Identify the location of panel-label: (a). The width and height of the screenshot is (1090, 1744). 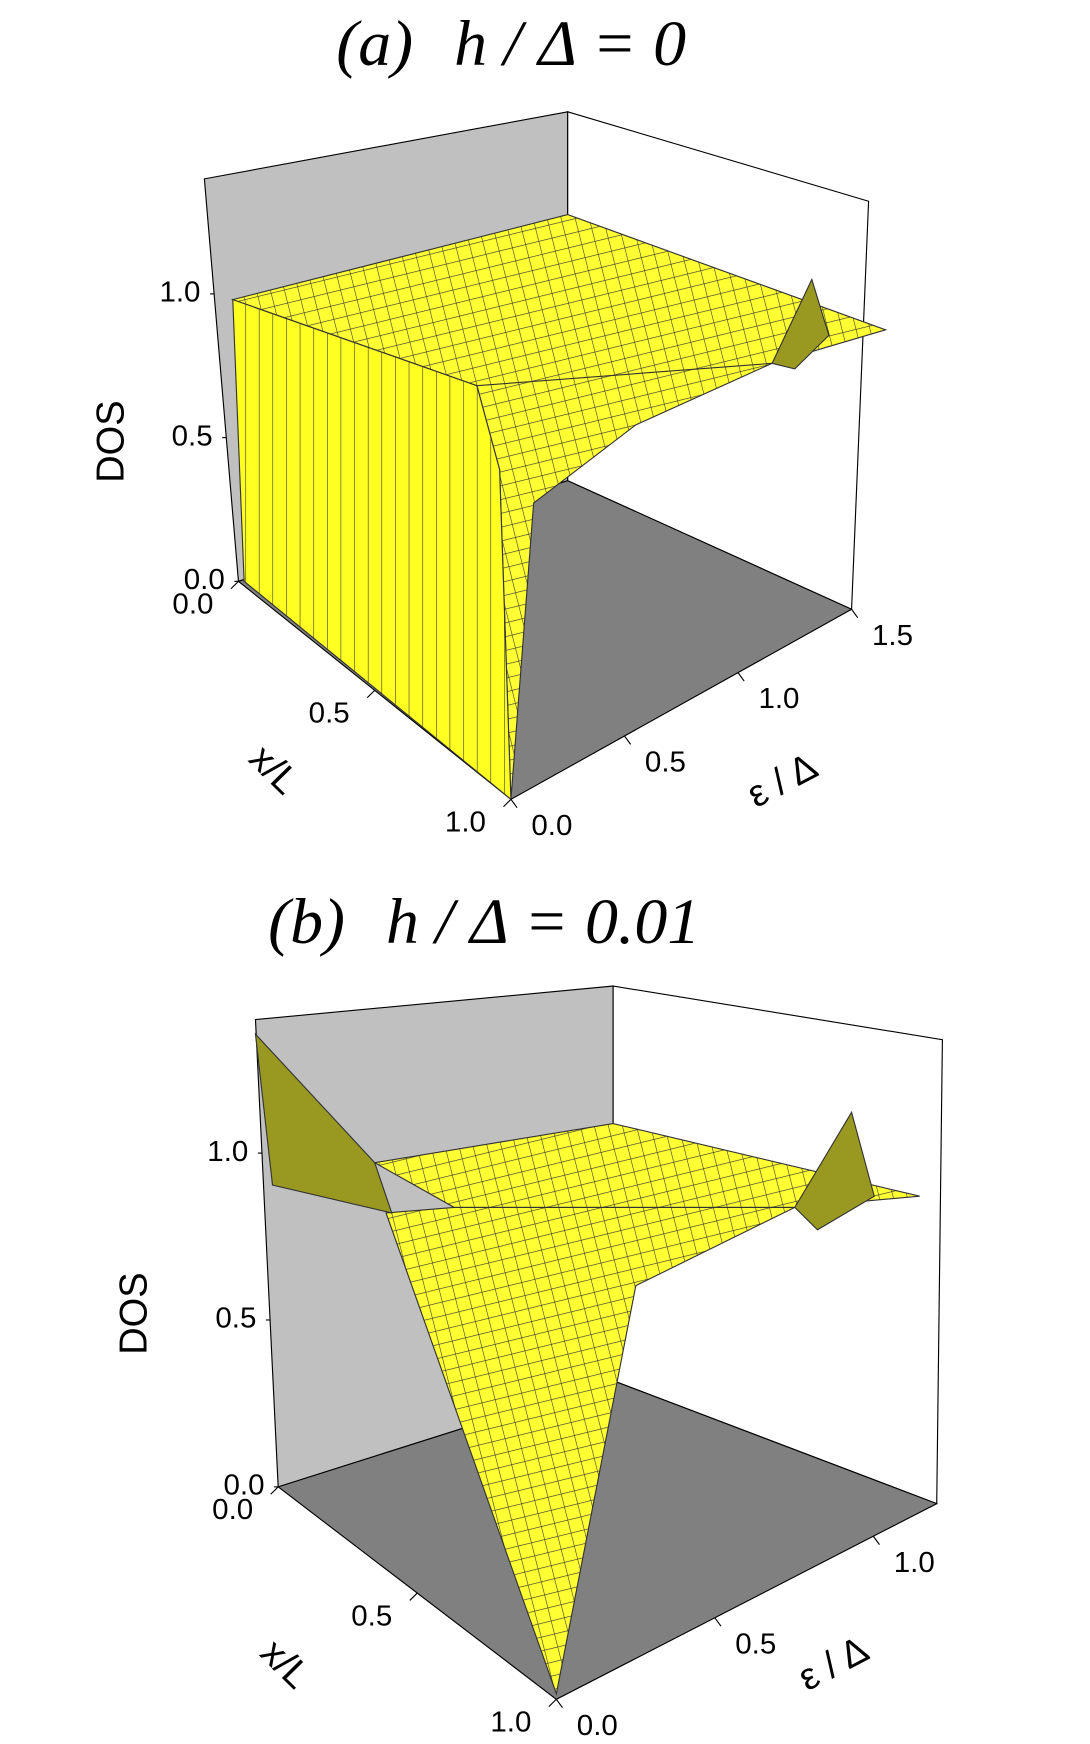
(374, 44).